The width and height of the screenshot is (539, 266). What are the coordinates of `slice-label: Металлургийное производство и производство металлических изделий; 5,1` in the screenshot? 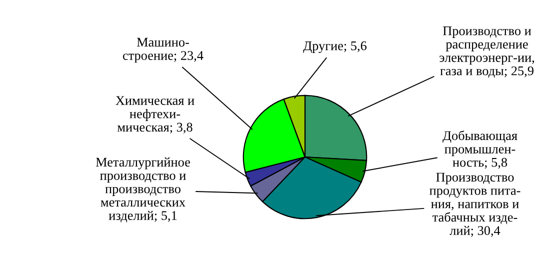 It's located at (143, 189).